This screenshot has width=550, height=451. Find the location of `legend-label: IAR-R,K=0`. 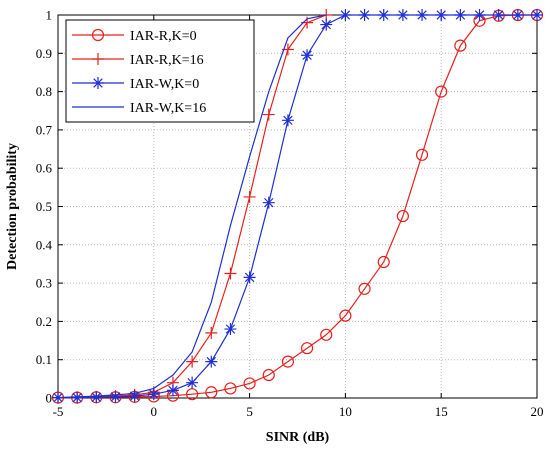

legend-label: IAR-R,K=0 is located at coordinates (163, 36).